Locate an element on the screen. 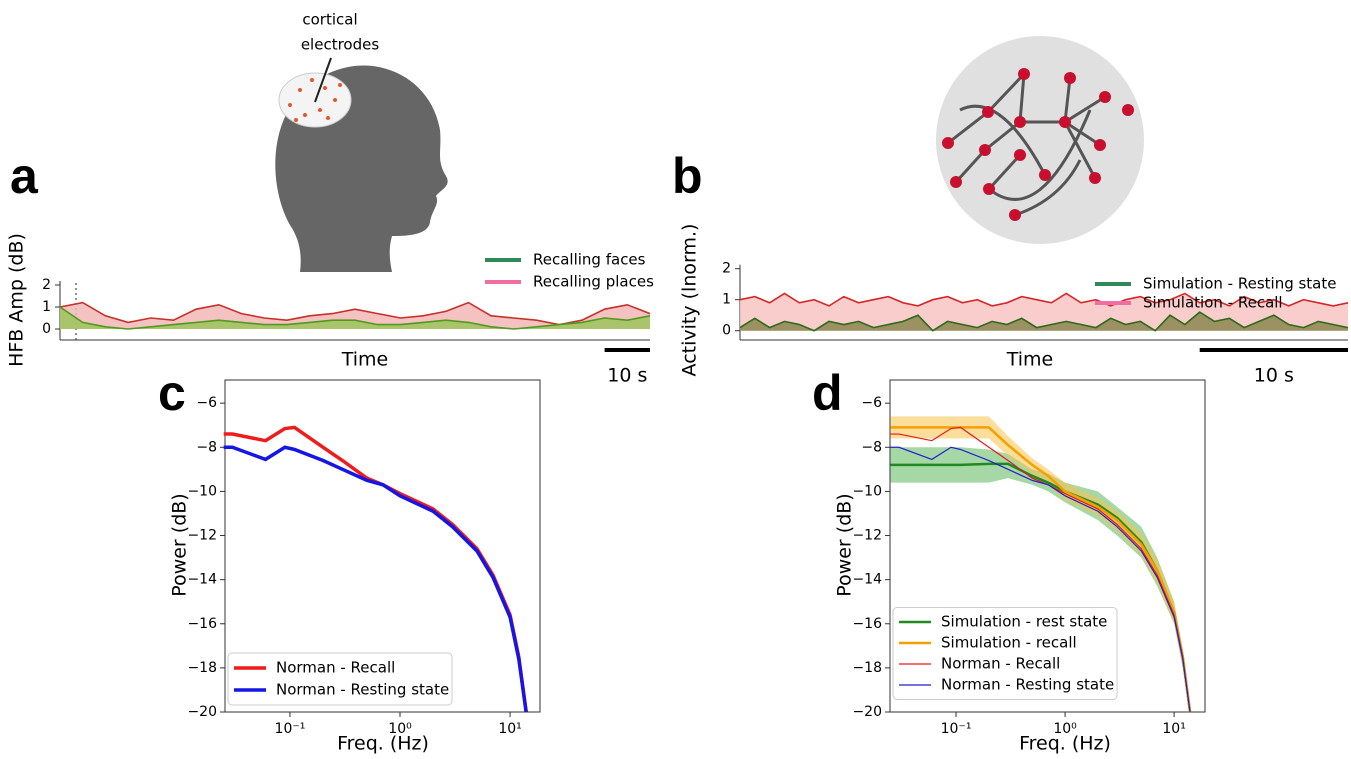  panel-letter: d is located at coordinates (827, 393).